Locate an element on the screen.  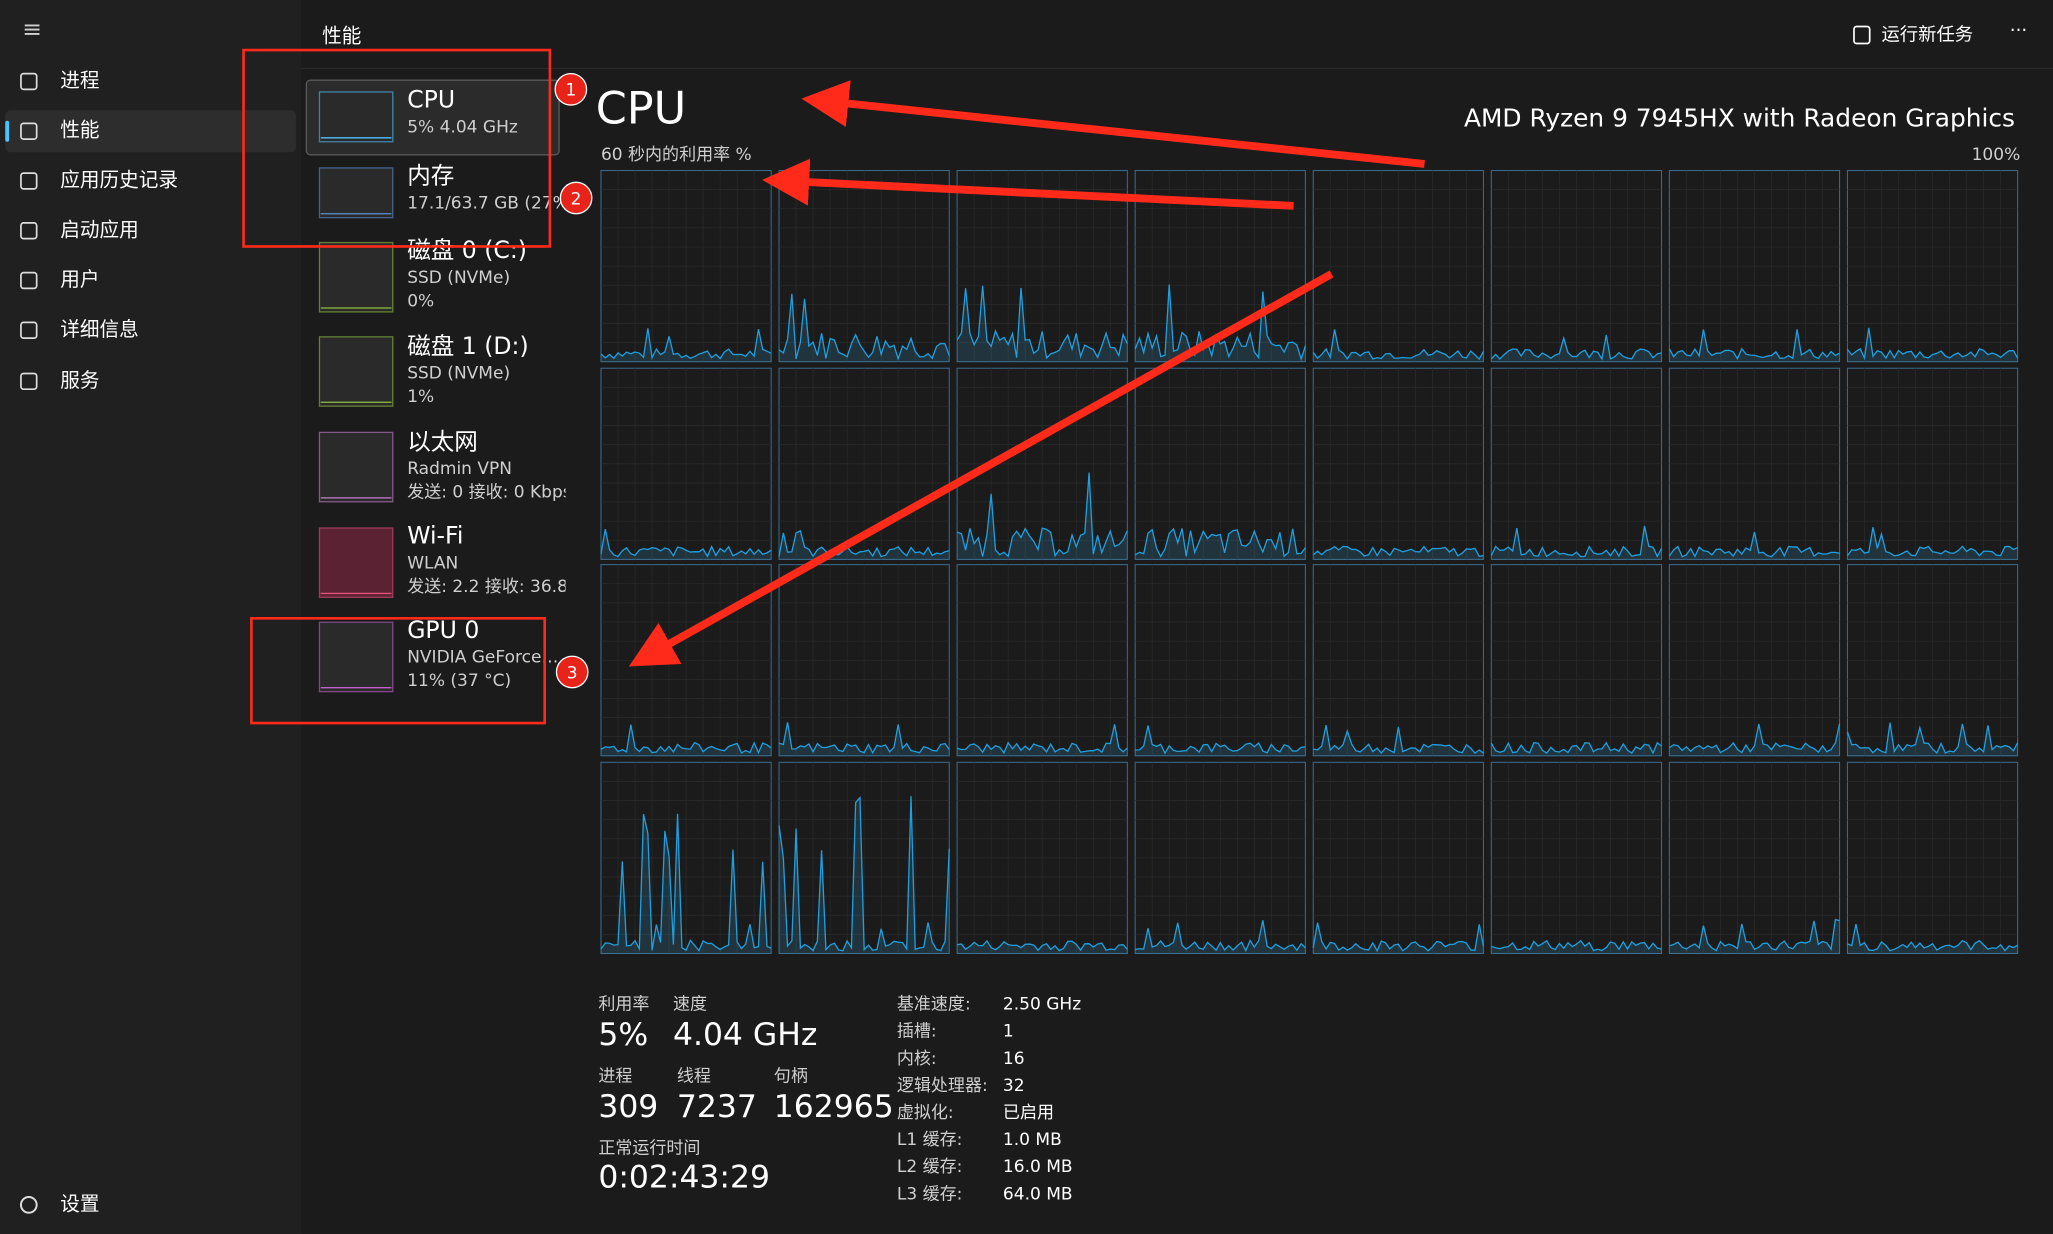
device-detail: SSD (NVMe) is located at coordinates (458, 373).